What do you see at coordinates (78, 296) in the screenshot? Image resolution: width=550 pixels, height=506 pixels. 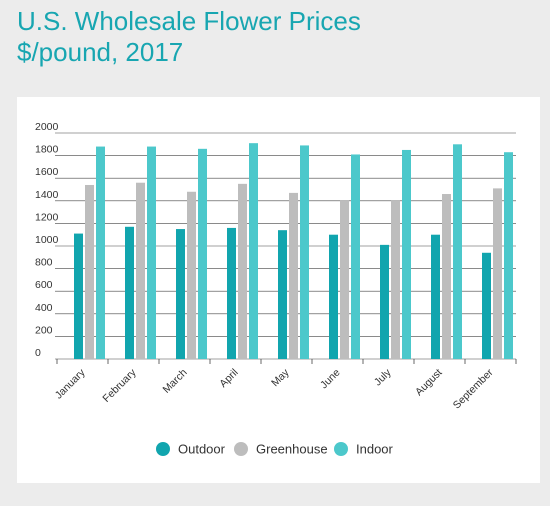 I see `bar-outdoor-january` at bounding box center [78, 296].